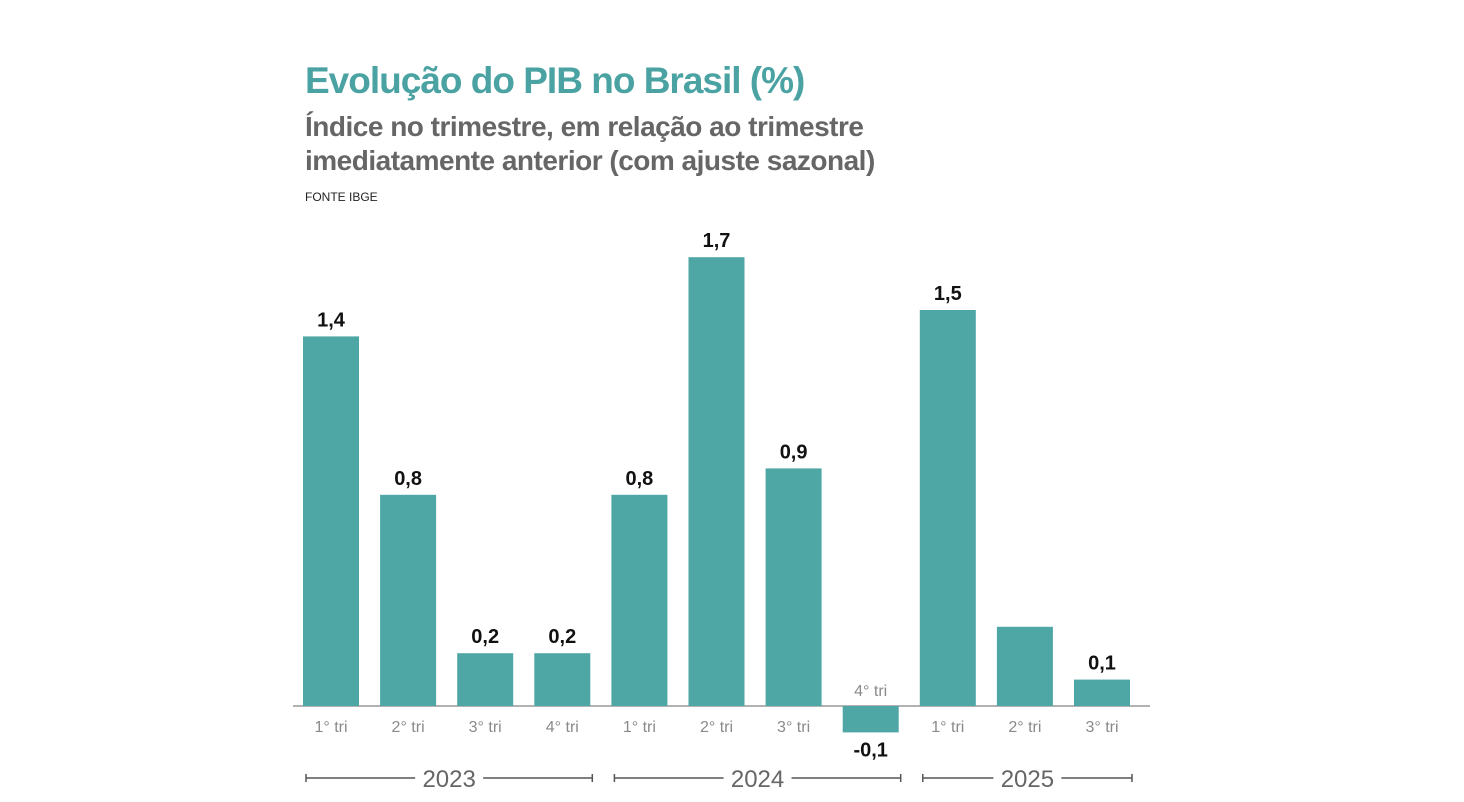 Image resolution: width=1464 pixels, height=802 pixels. What do you see at coordinates (948, 294) in the screenshot?
I see `data-label: 1,5` at bounding box center [948, 294].